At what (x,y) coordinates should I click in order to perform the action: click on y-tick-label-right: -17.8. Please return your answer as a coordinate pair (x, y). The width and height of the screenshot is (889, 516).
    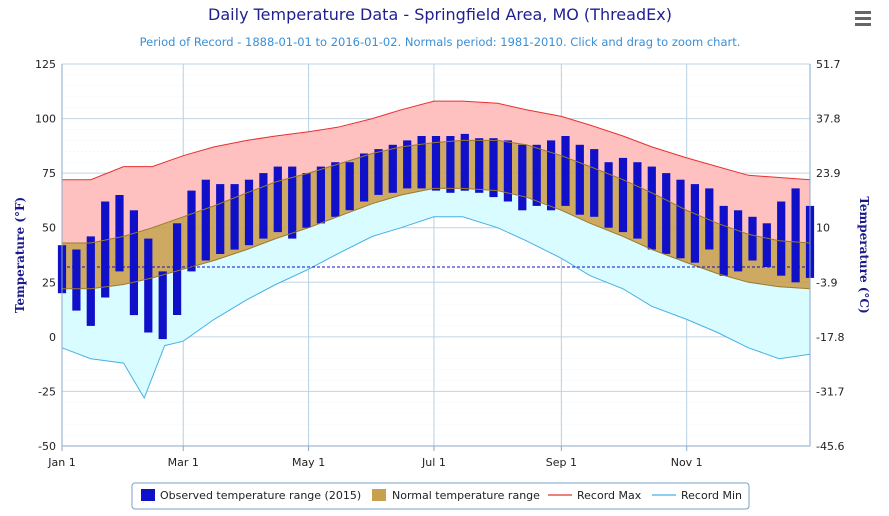
    Looking at the image, I should click on (830, 337).